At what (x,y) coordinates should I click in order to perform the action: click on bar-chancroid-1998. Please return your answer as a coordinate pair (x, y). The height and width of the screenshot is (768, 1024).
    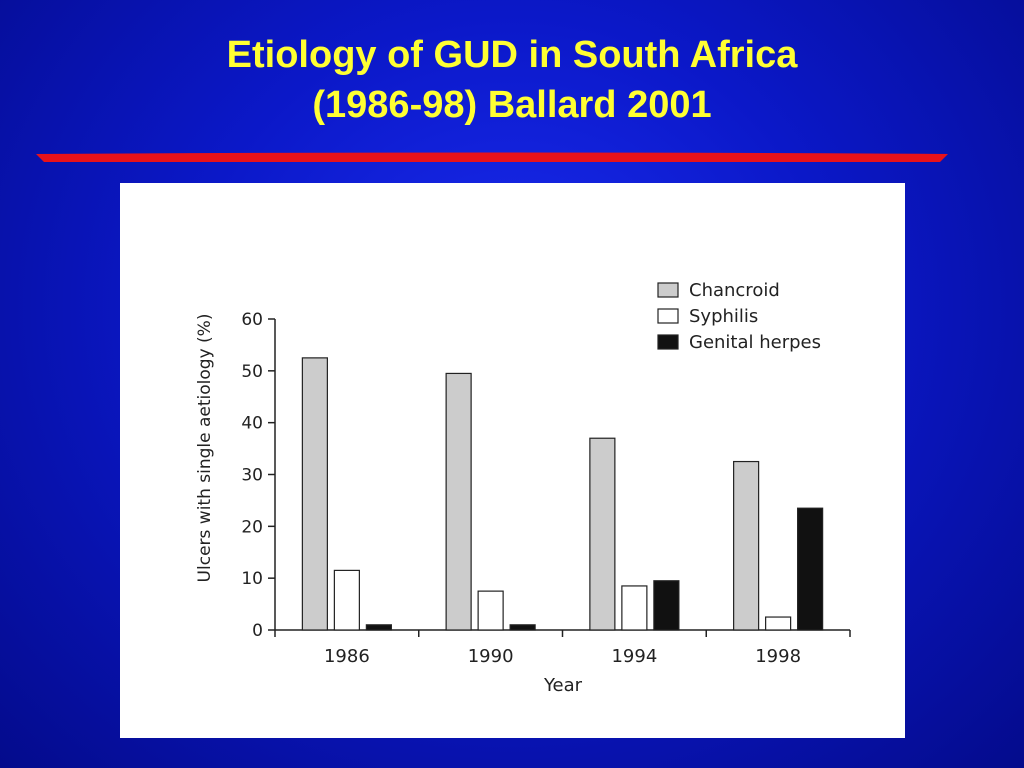
    Looking at the image, I should click on (746, 545).